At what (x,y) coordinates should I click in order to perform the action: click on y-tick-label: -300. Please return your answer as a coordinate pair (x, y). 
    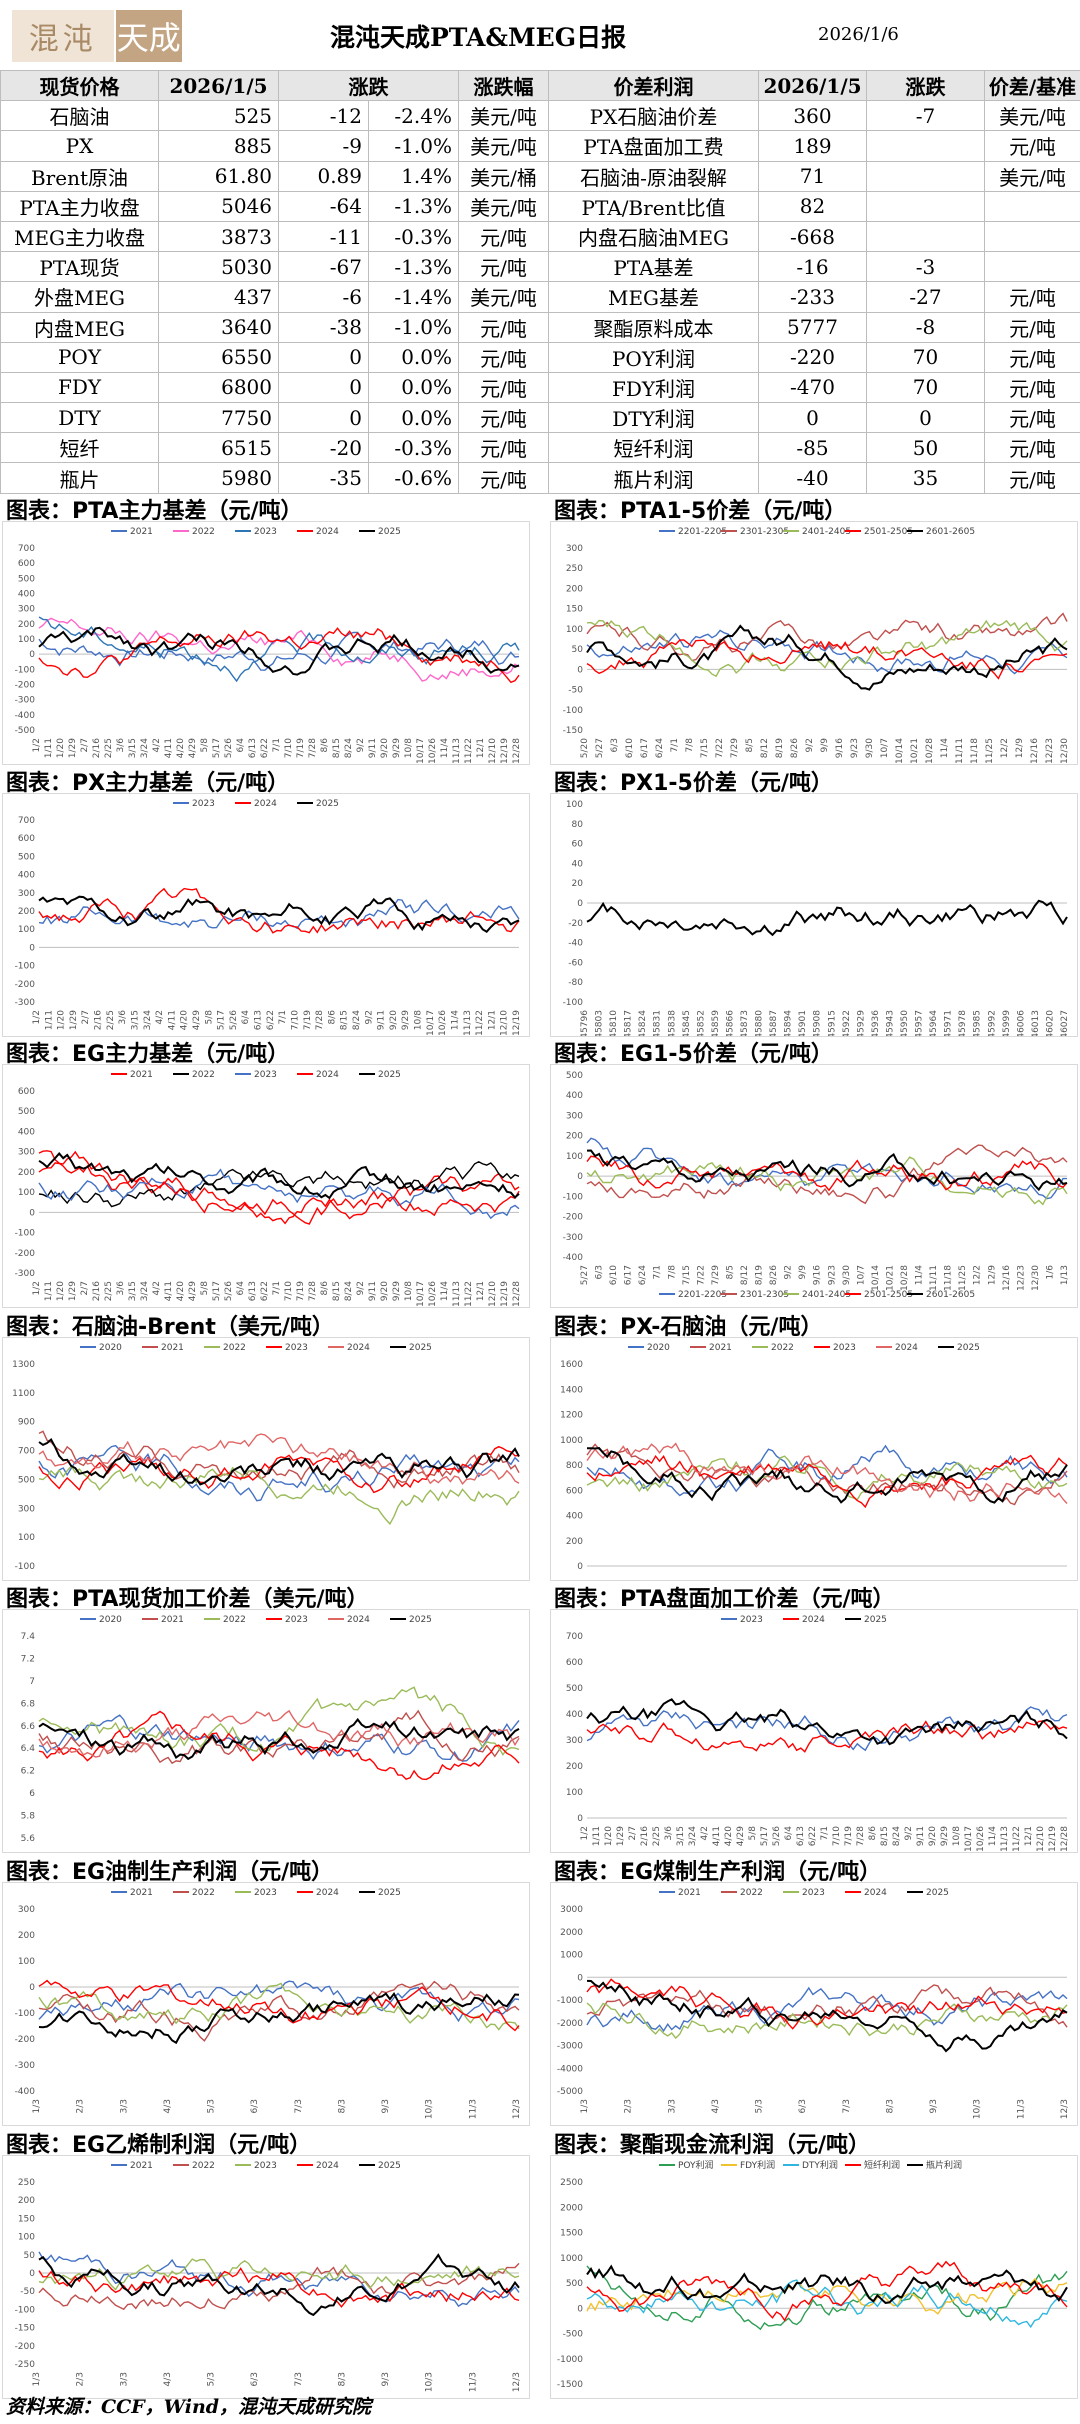
    Looking at the image, I should click on (573, 1238).